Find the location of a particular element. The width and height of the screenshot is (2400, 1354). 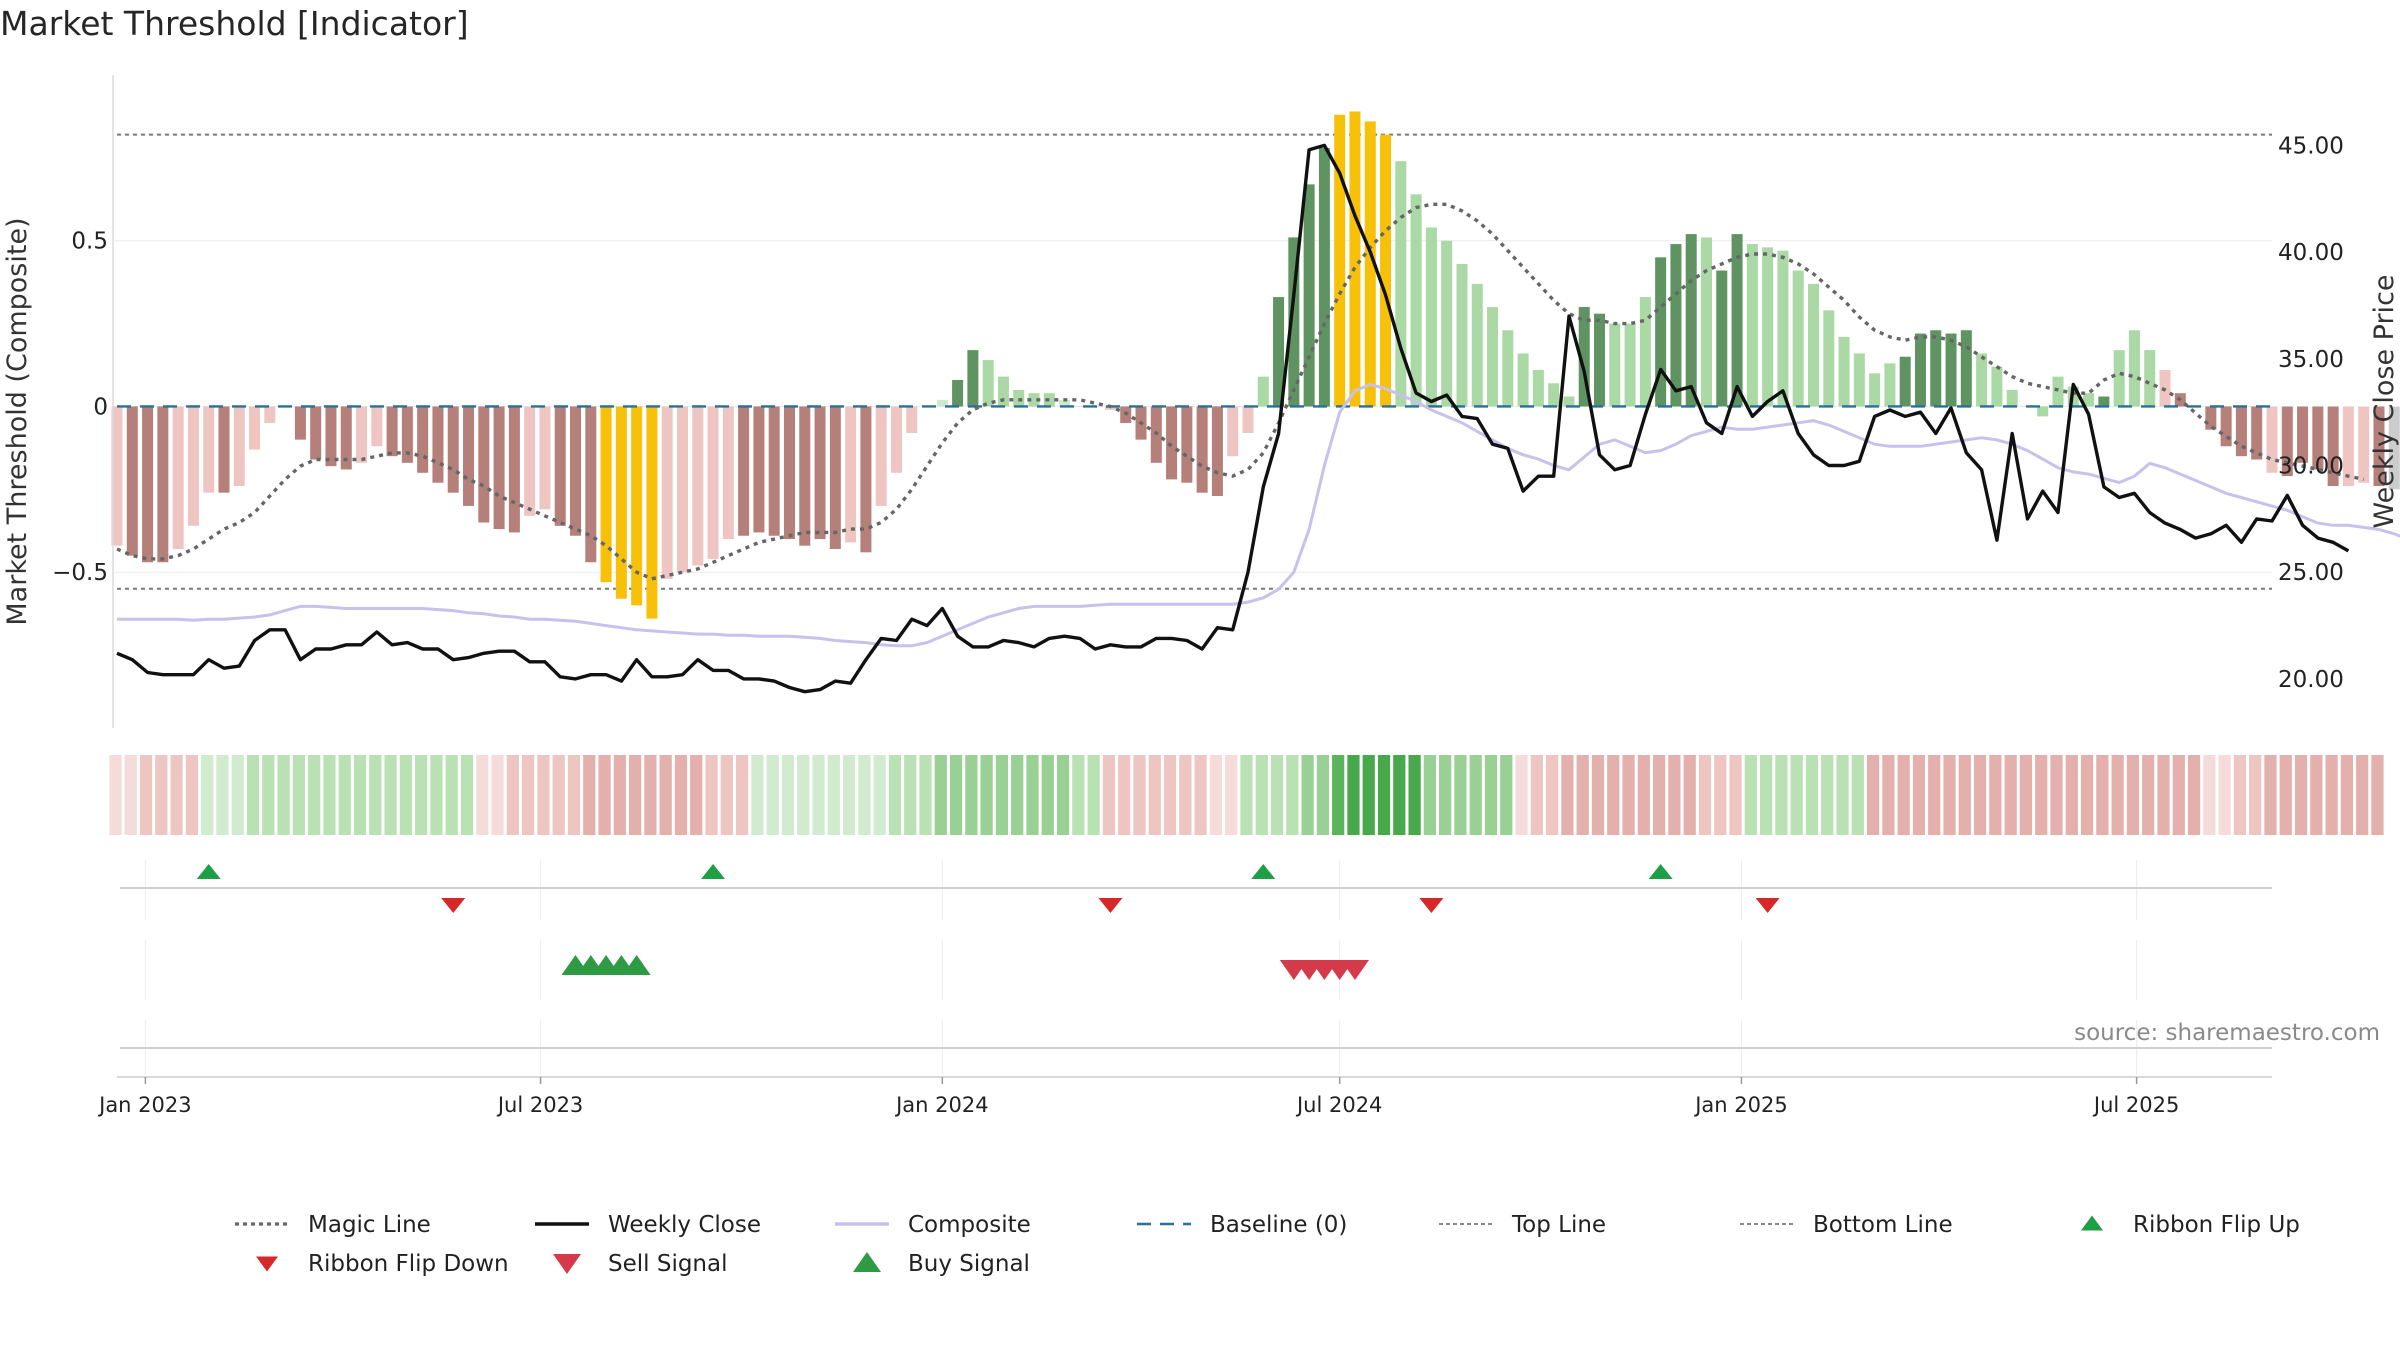

legend-label: Buy Signal is located at coordinates (969, 1264).